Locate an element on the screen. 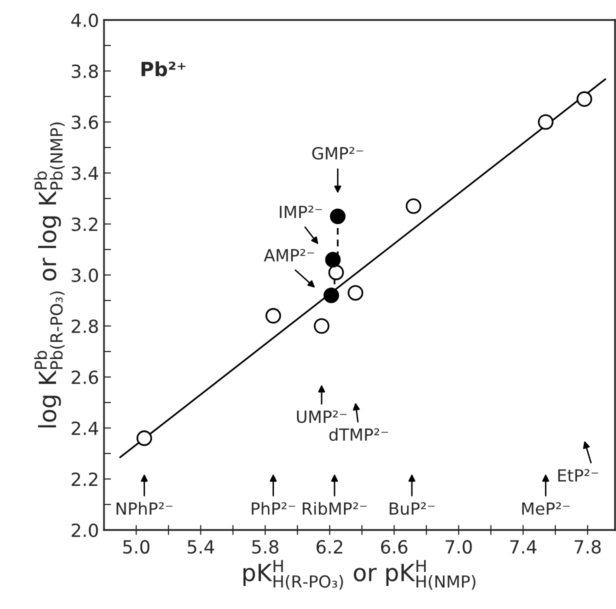  y-tick-label: 3.2 is located at coordinates (85, 224).